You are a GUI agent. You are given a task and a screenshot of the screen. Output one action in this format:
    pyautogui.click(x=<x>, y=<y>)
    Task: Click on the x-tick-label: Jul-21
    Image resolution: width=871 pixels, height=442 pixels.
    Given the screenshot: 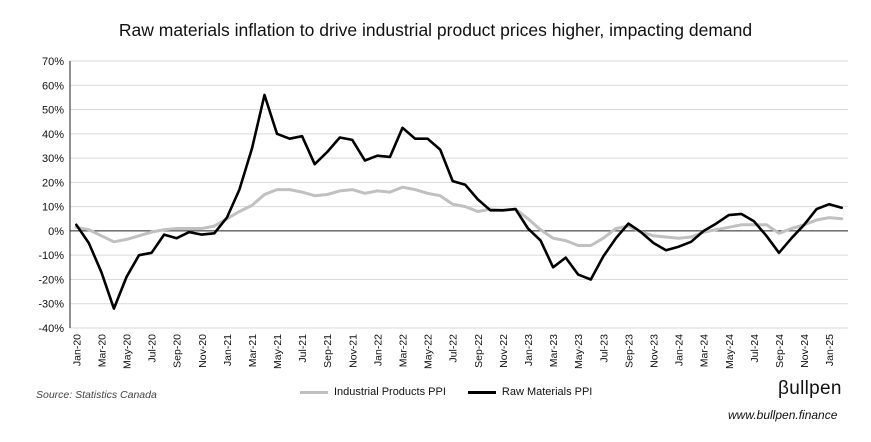 What is the action you would take?
    pyautogui.click(x=303, y=348)
    